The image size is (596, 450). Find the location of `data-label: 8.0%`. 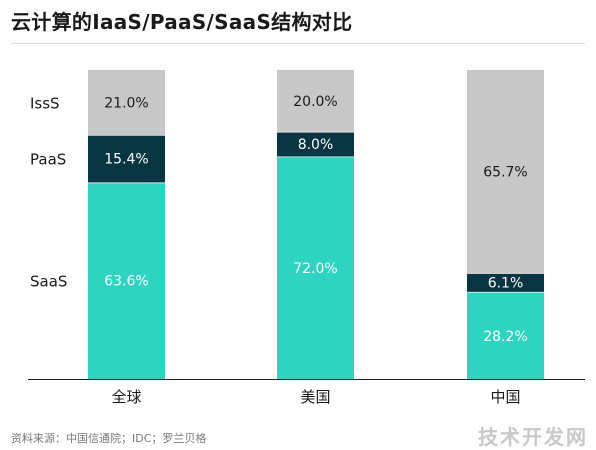

data-label: 8.0% is located at coordinates (316, 145).